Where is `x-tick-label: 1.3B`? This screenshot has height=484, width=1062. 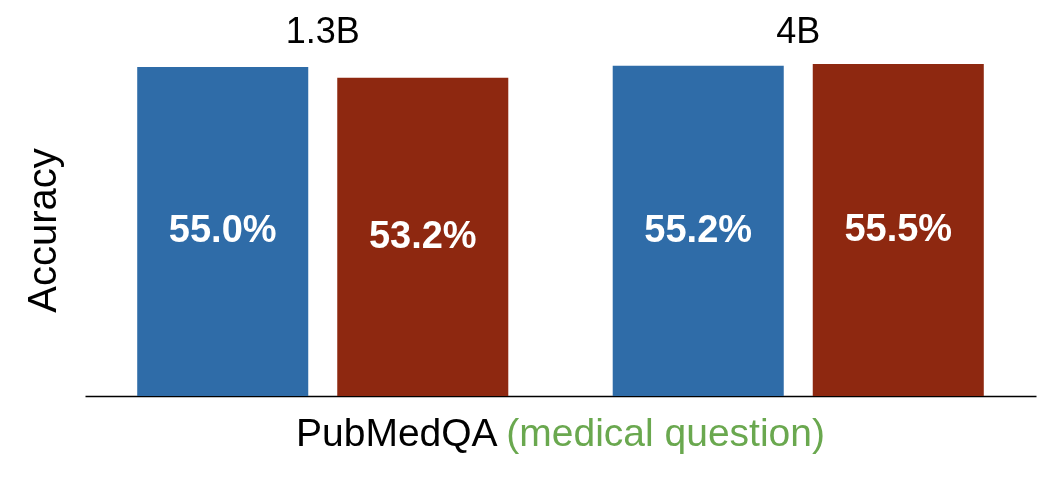
x-tick-label: 1.3B is located at coordinates (322, 30).